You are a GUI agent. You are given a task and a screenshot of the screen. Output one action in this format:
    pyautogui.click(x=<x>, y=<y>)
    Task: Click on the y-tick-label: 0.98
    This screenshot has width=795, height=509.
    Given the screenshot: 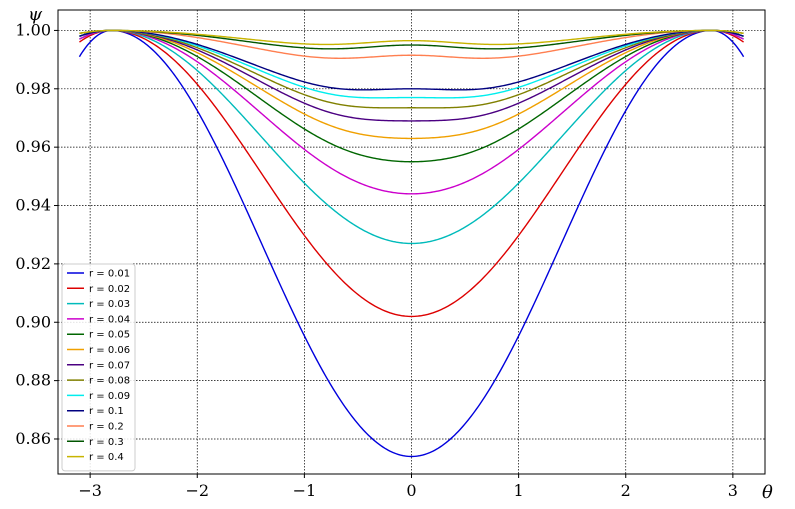 What is the action you would take?
    pyautogui.click(x=33, y=88)
    